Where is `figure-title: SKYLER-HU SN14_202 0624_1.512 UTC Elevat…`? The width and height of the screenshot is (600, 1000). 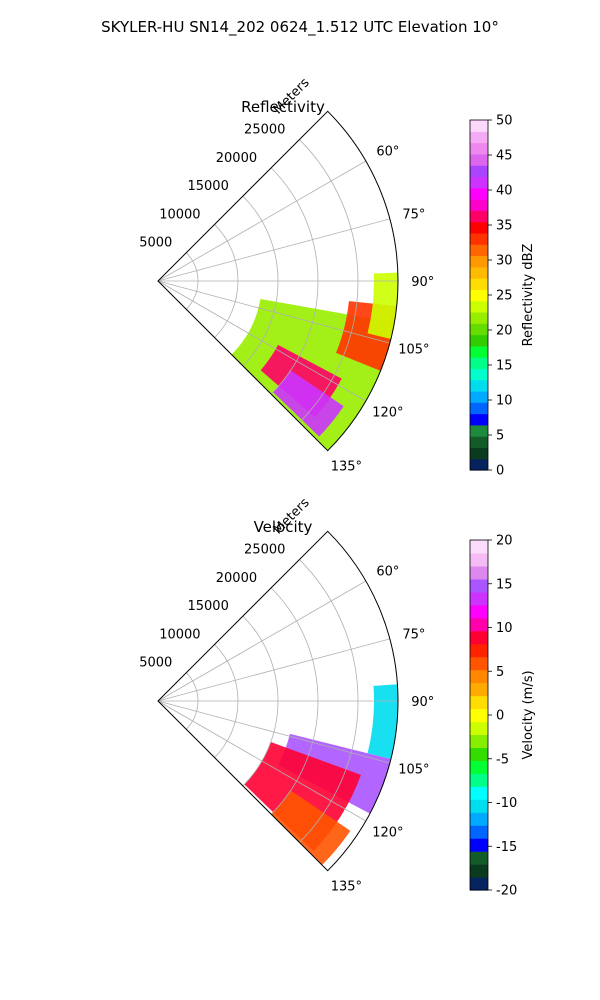
figure-title: SKYLER-HU SN14_202 0624_1.512 UTC Elevat… is located at coordinates (300, 27).